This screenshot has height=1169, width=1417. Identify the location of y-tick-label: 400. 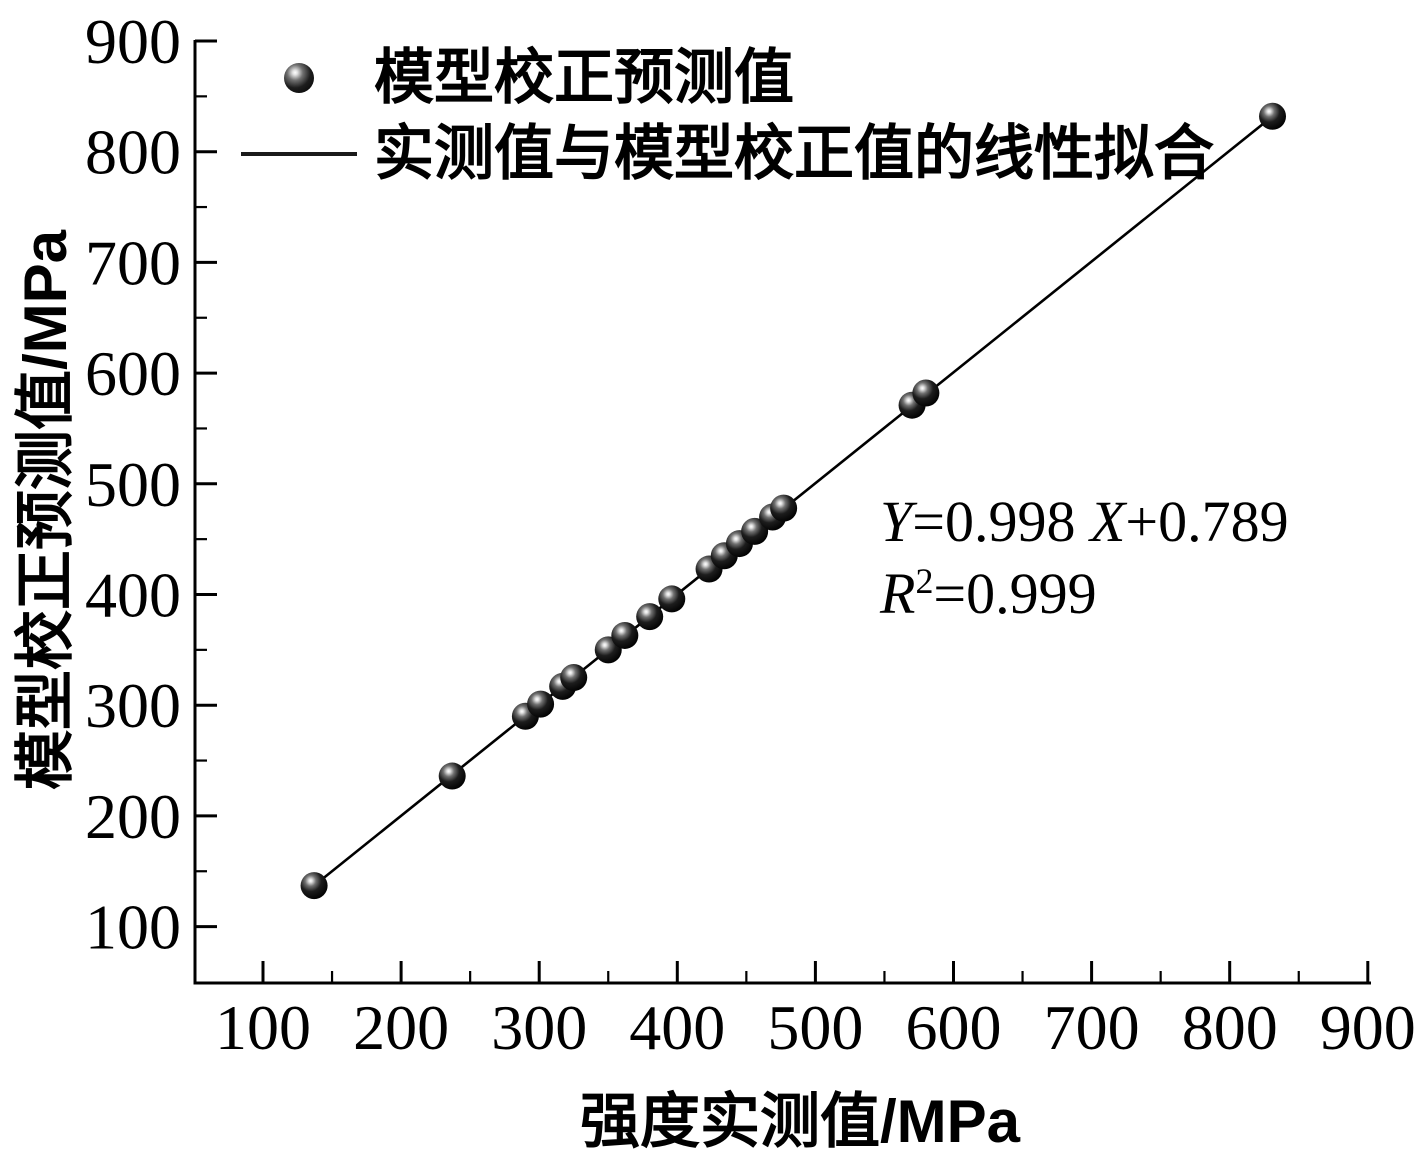
(133, 595).